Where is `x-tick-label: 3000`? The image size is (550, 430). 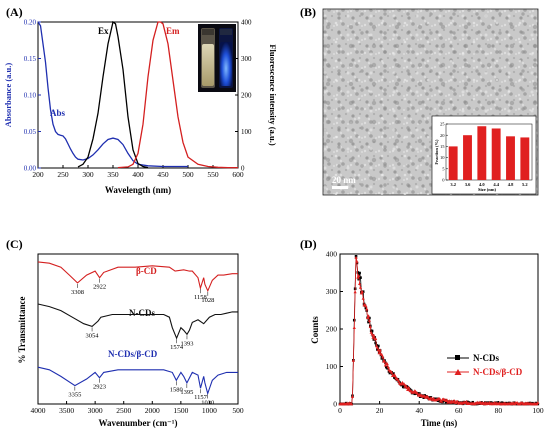 x-tick-label: 3000 is located at coordinates (95, 410).